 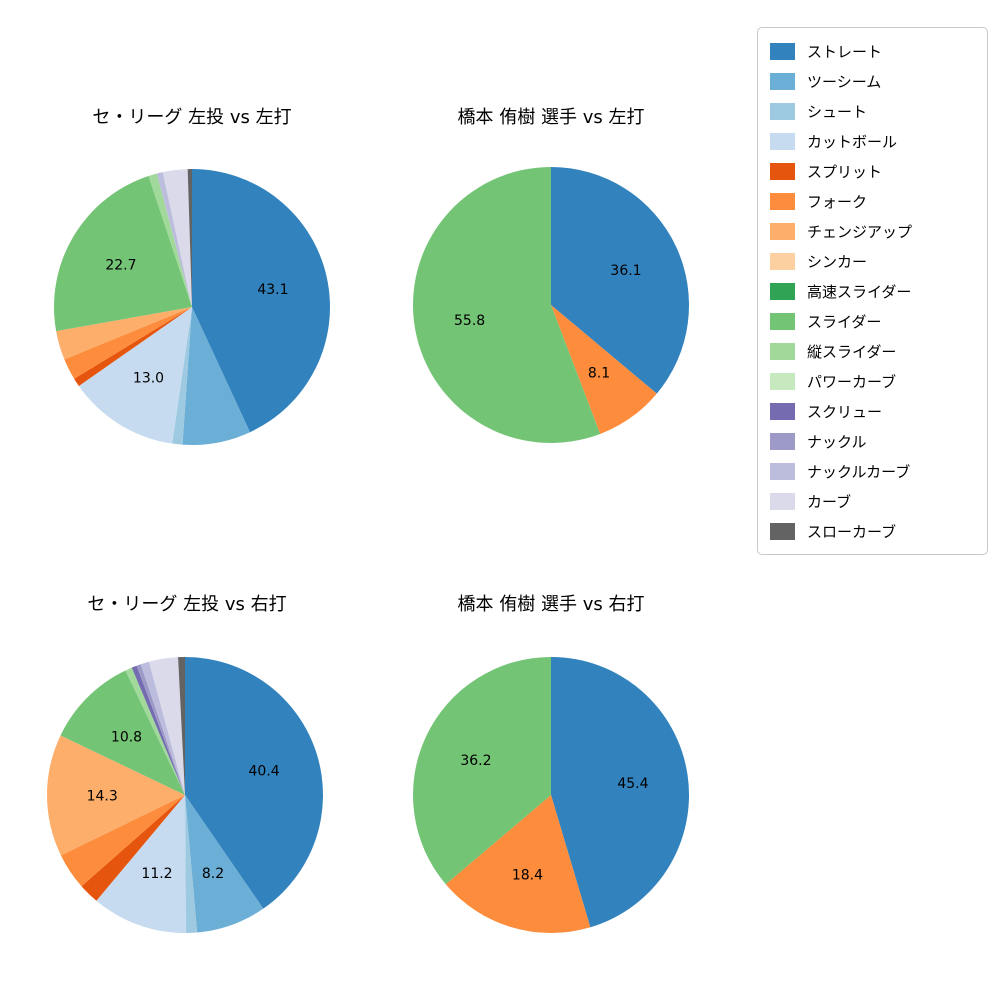 What do you see at coordinates (551, 604) in the screenshot?
I see `chart-title-player-vs-right: 橋本 侑樹 選手 vs 右打` at bounding box center [551, 604].